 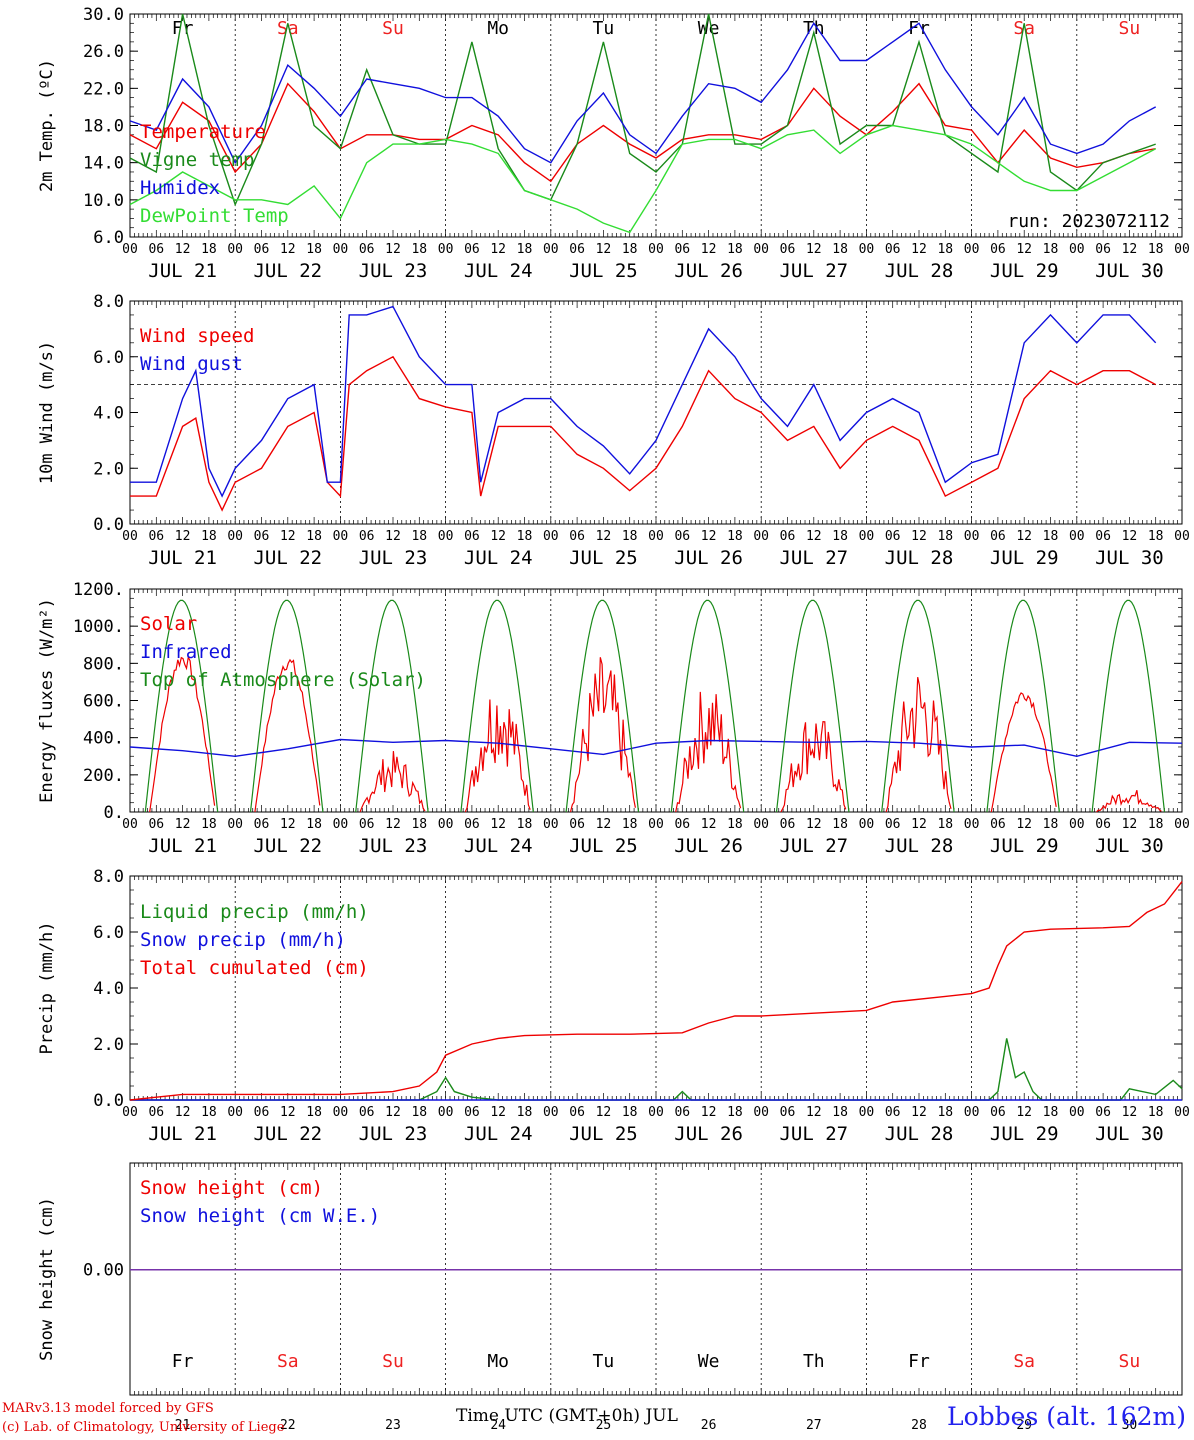 I want to click on y-tick-label: 1000., so click(x=98, y=627).